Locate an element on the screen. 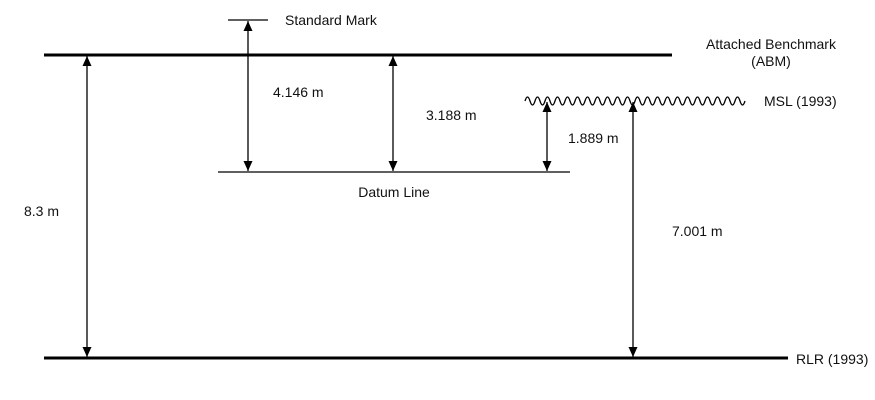  measurement-msl-to-rlr: 7.001 m is located at coordinates (697, 231).